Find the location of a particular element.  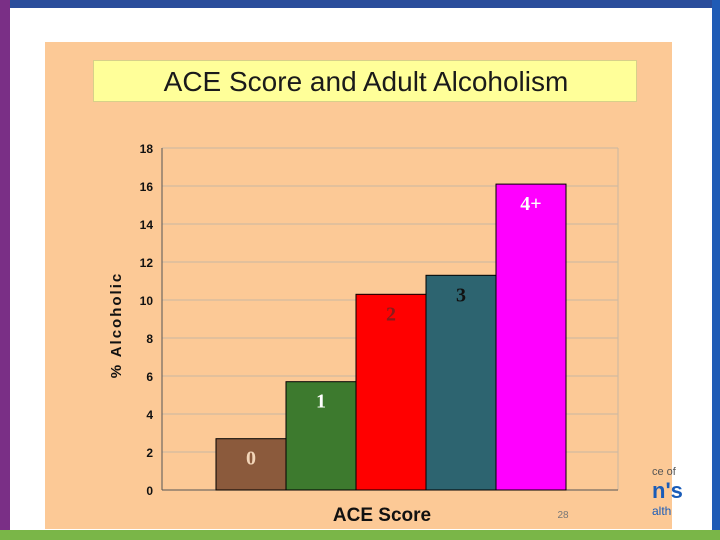

page-number: 28 is located at coordinates (563, 515).